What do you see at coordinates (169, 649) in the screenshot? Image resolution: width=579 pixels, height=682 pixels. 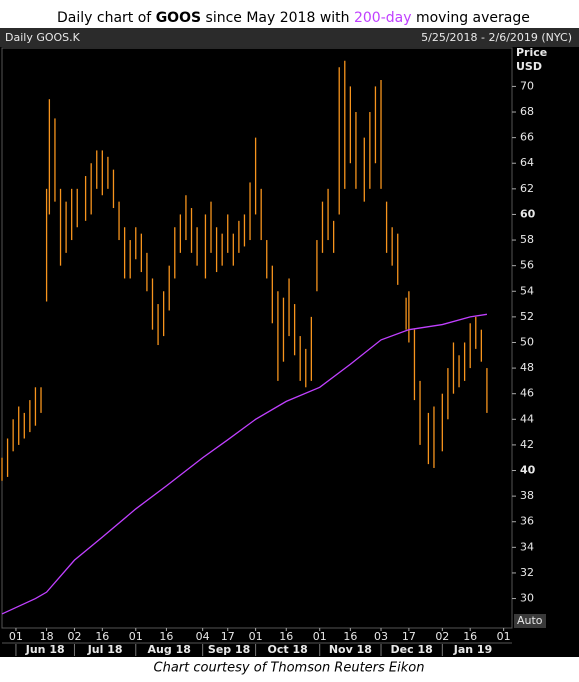 I see `month-label: Aug 18` at bounding box center [169, 649].